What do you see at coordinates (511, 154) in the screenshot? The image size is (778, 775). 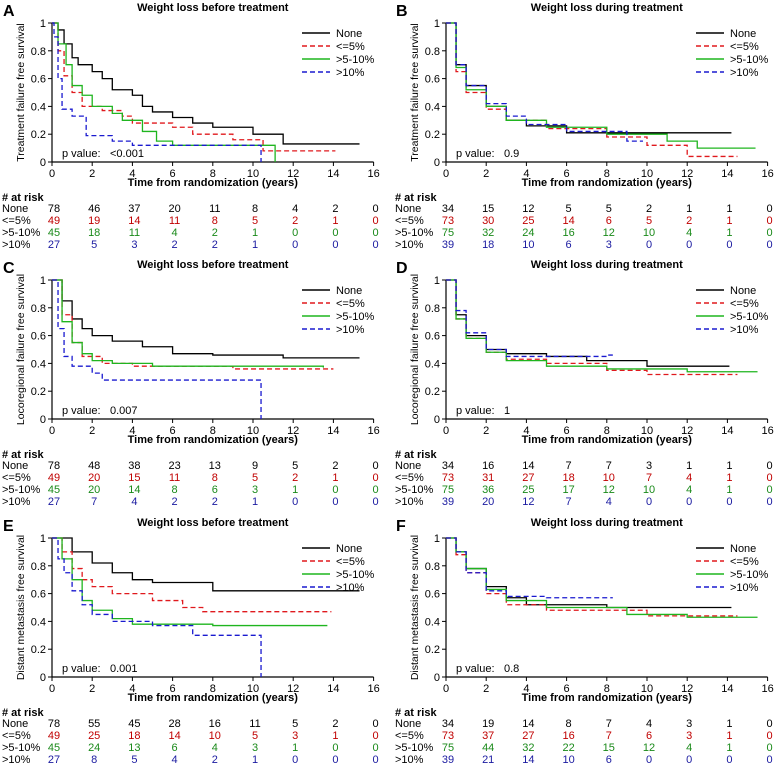 I see `p-value: 0.9` at bounding box center [511, 154].